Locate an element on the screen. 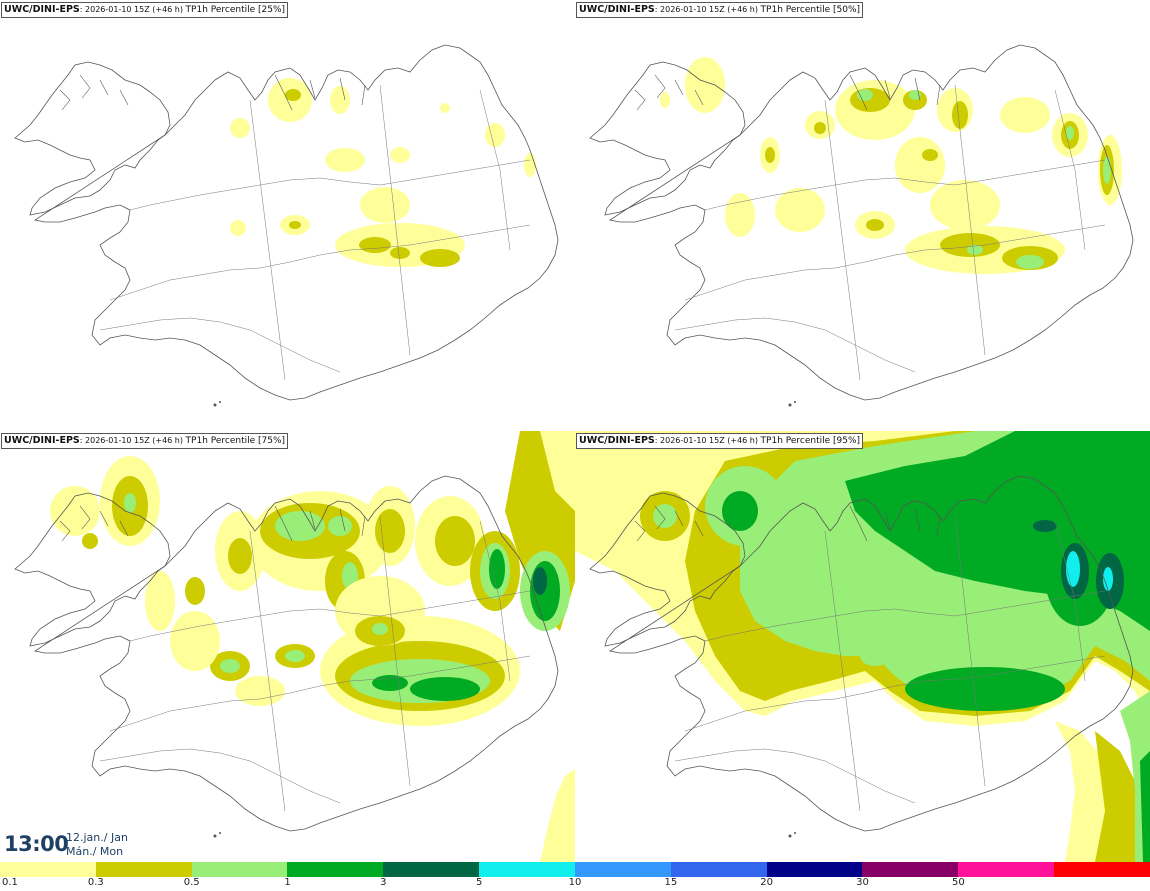  param-name: TP1h Percentile [25%] is located at coordinates (235, 10).